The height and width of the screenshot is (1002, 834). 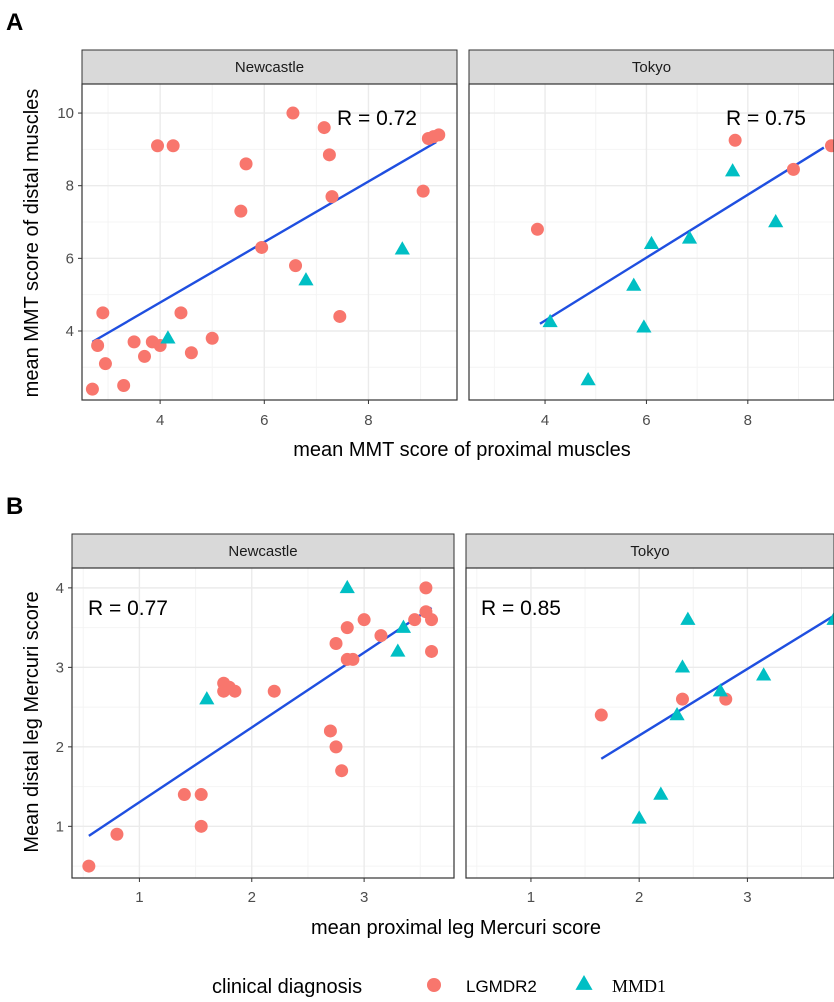 I want to click on y-tick-label: 4, so click(x=60, y=588).